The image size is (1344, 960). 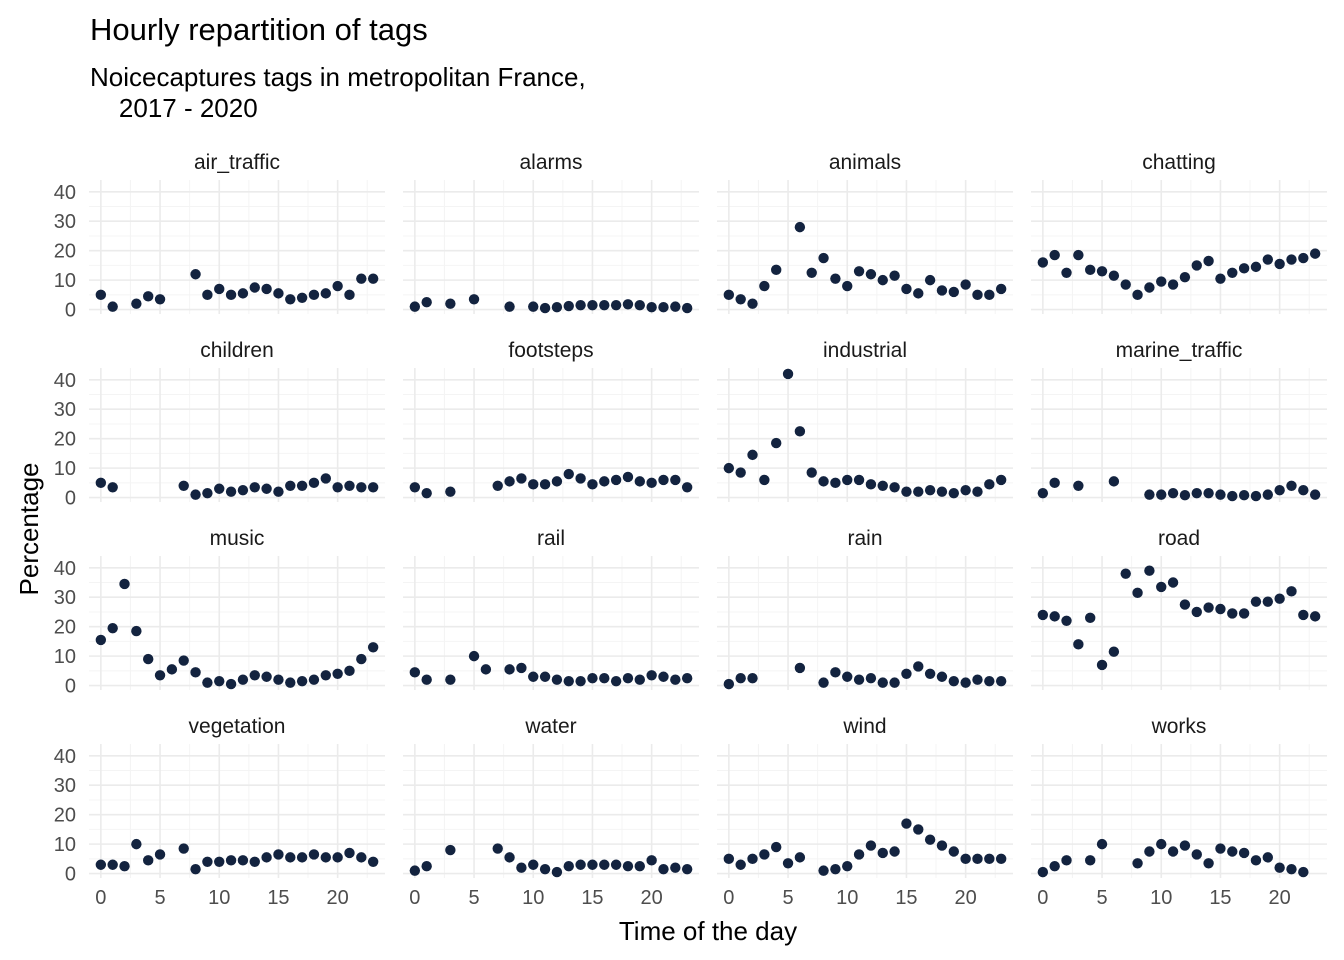 What do you see at coordinates (1179, 232) in the screenshot?
I see `facet-panel-chatting: chatting` at bounding box center [1179, 232].